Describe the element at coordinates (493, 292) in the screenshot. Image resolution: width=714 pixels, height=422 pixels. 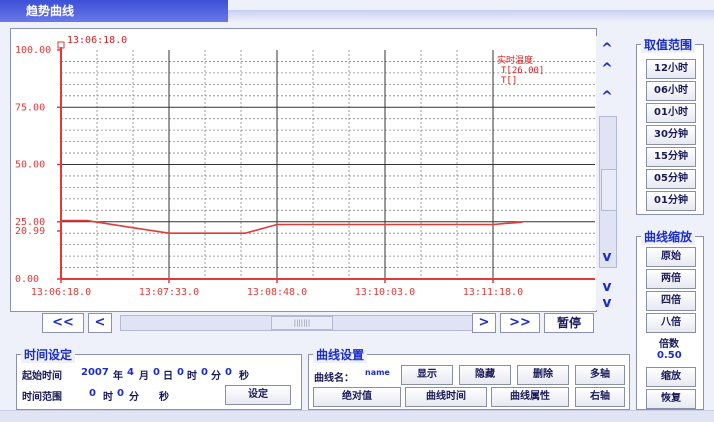
I see `x-tick-label: 13:11:18.0` at that location.